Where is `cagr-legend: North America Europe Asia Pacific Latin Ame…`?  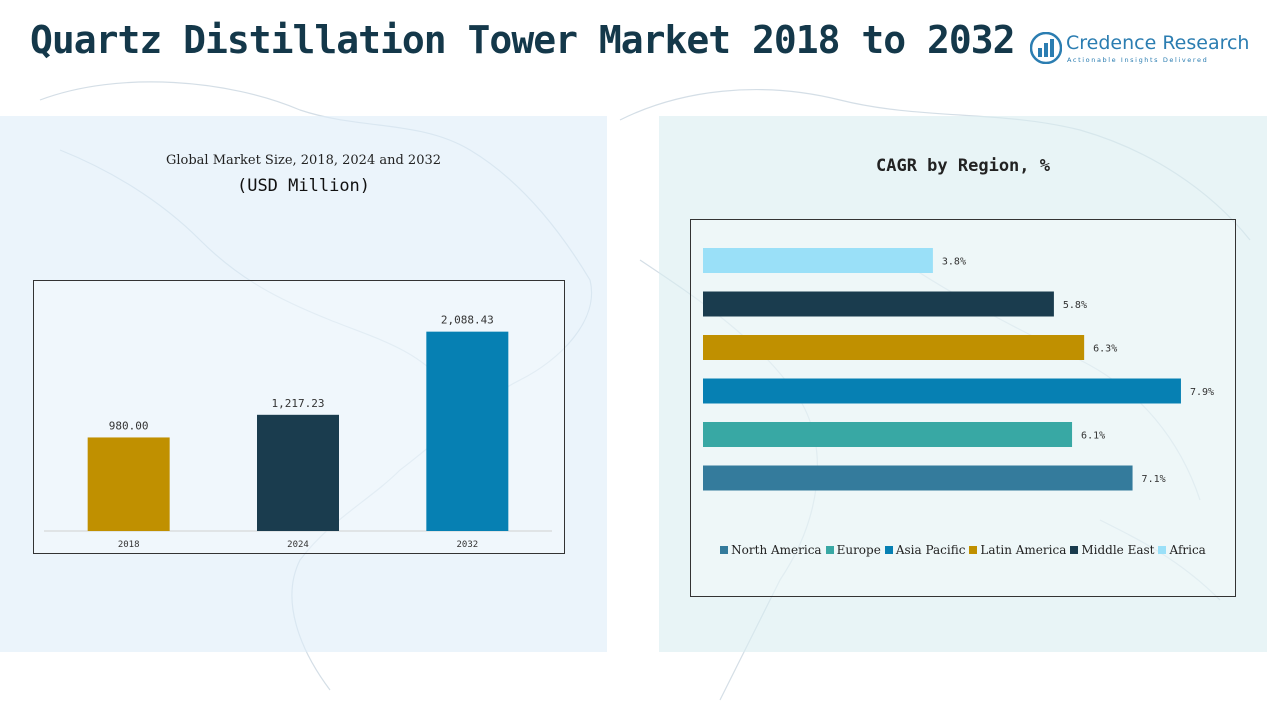 cagr-legend: North America Europe Asia Pacific Latin Ame… is located at coordinates (963, 550).